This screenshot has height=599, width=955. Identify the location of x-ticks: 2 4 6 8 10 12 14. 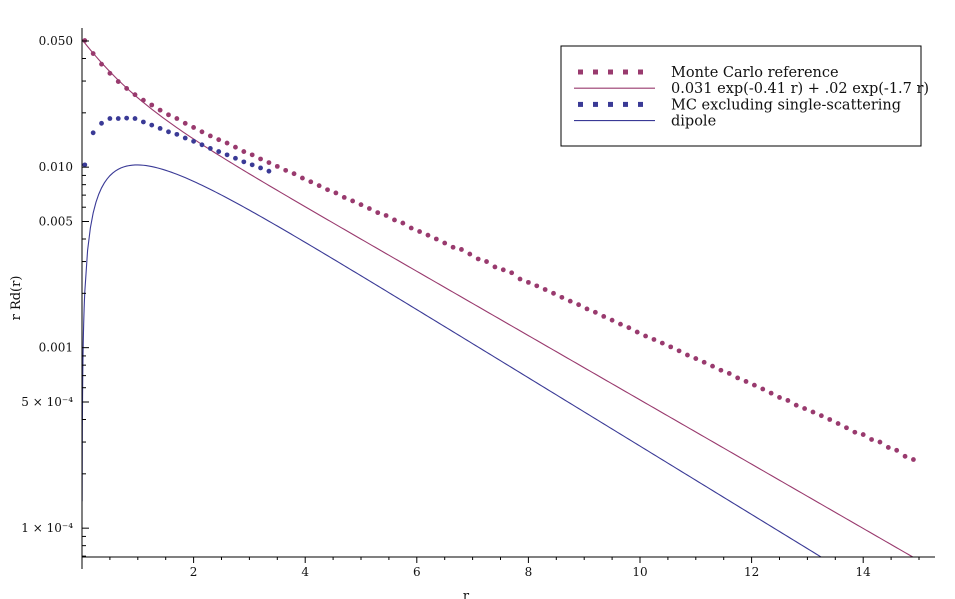
(514, 568).